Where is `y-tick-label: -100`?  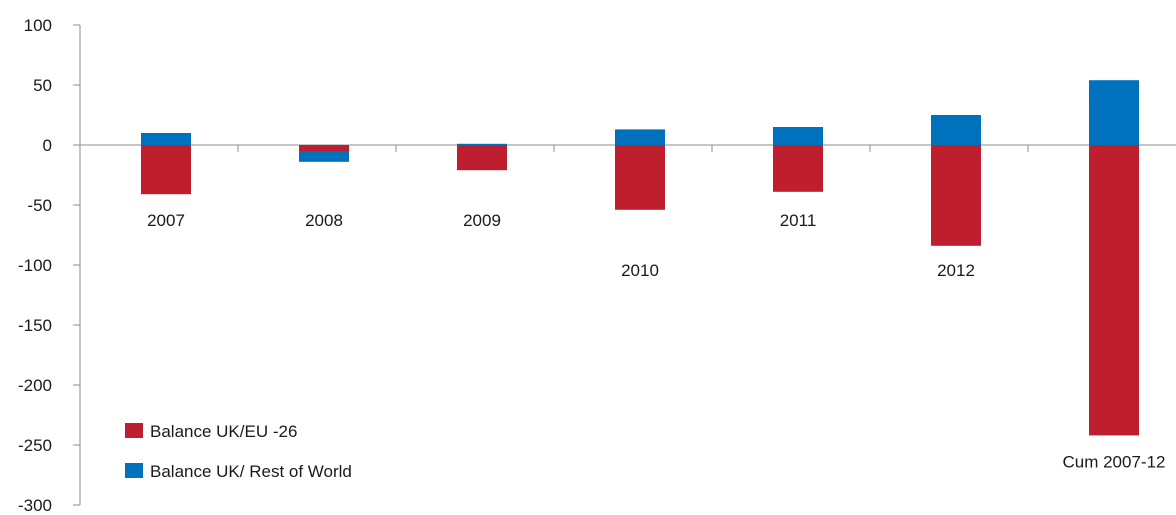
y-tick-label: -100 is located at coordinates (35, 265).